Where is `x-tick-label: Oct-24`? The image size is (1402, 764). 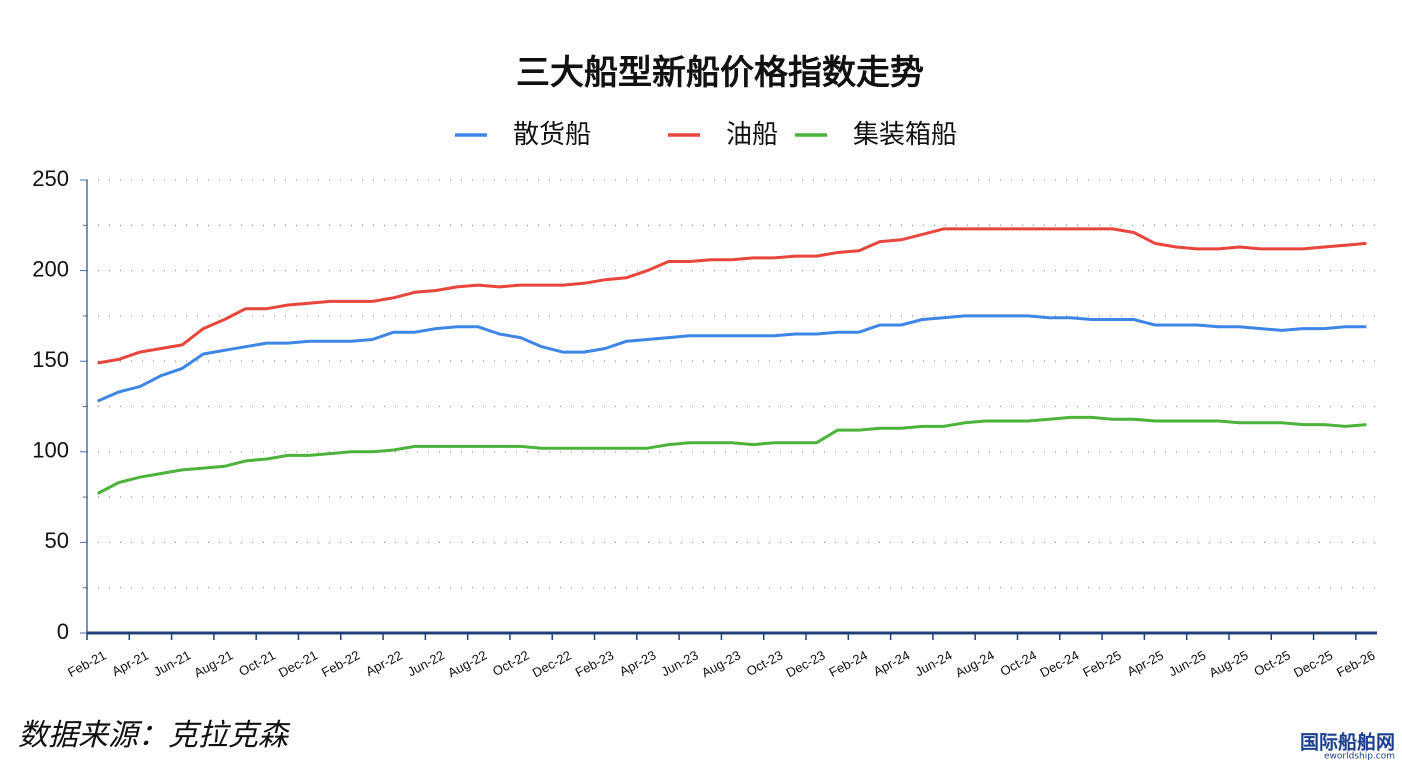 x-tick-label: Oct-24 is located at coordinates (1018, 663).